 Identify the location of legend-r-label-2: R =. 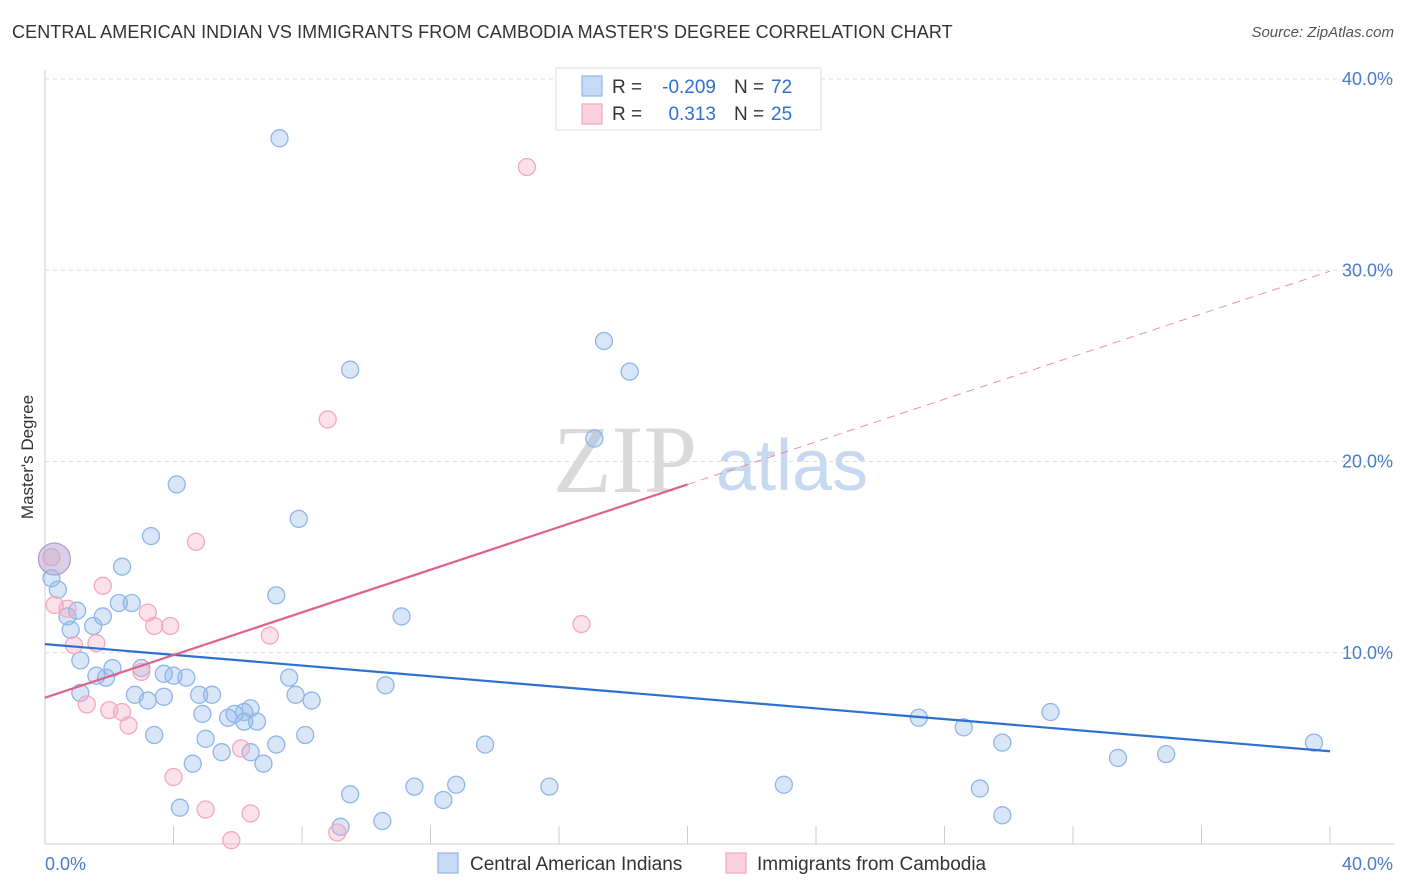
(627, 114).